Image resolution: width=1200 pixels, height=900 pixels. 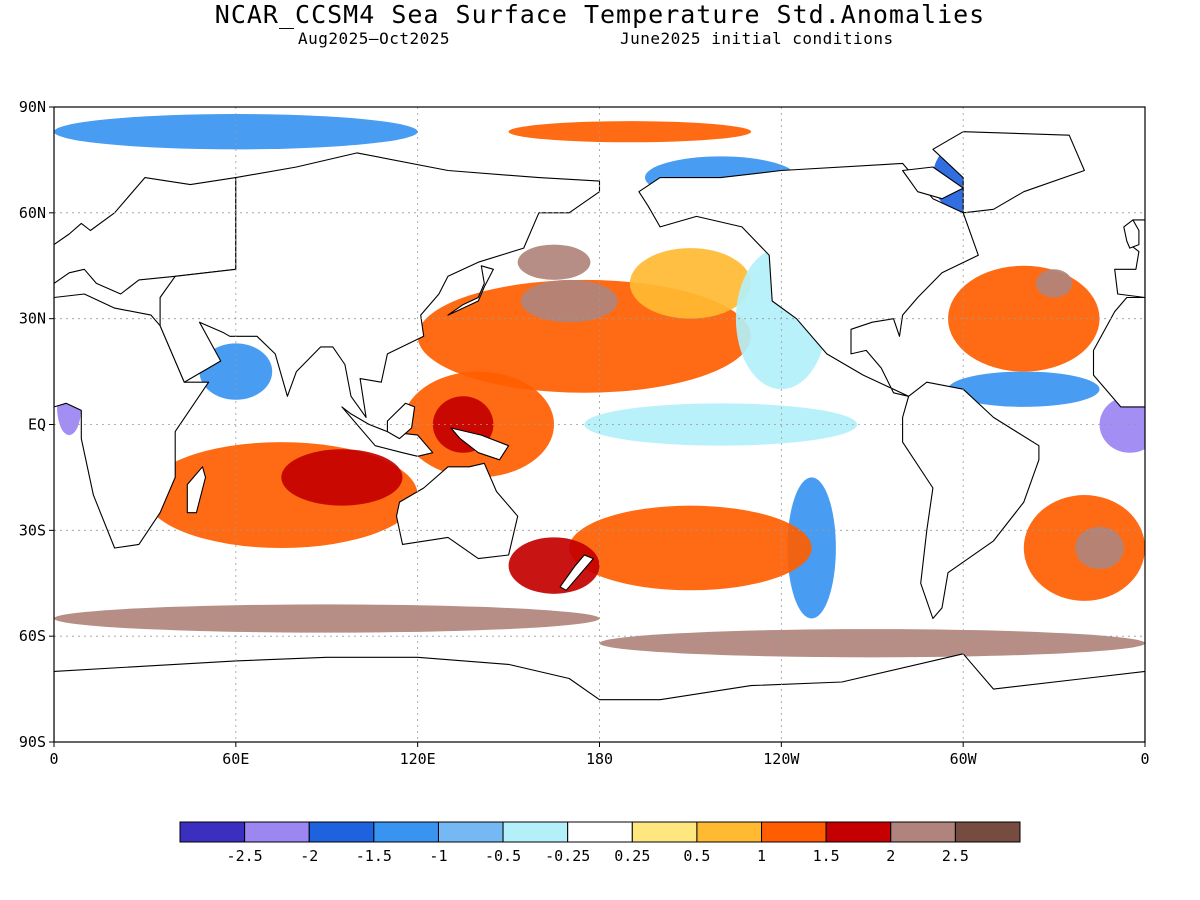 I want to click on colorbar-label: -0.5, so click(x=503, y=856).